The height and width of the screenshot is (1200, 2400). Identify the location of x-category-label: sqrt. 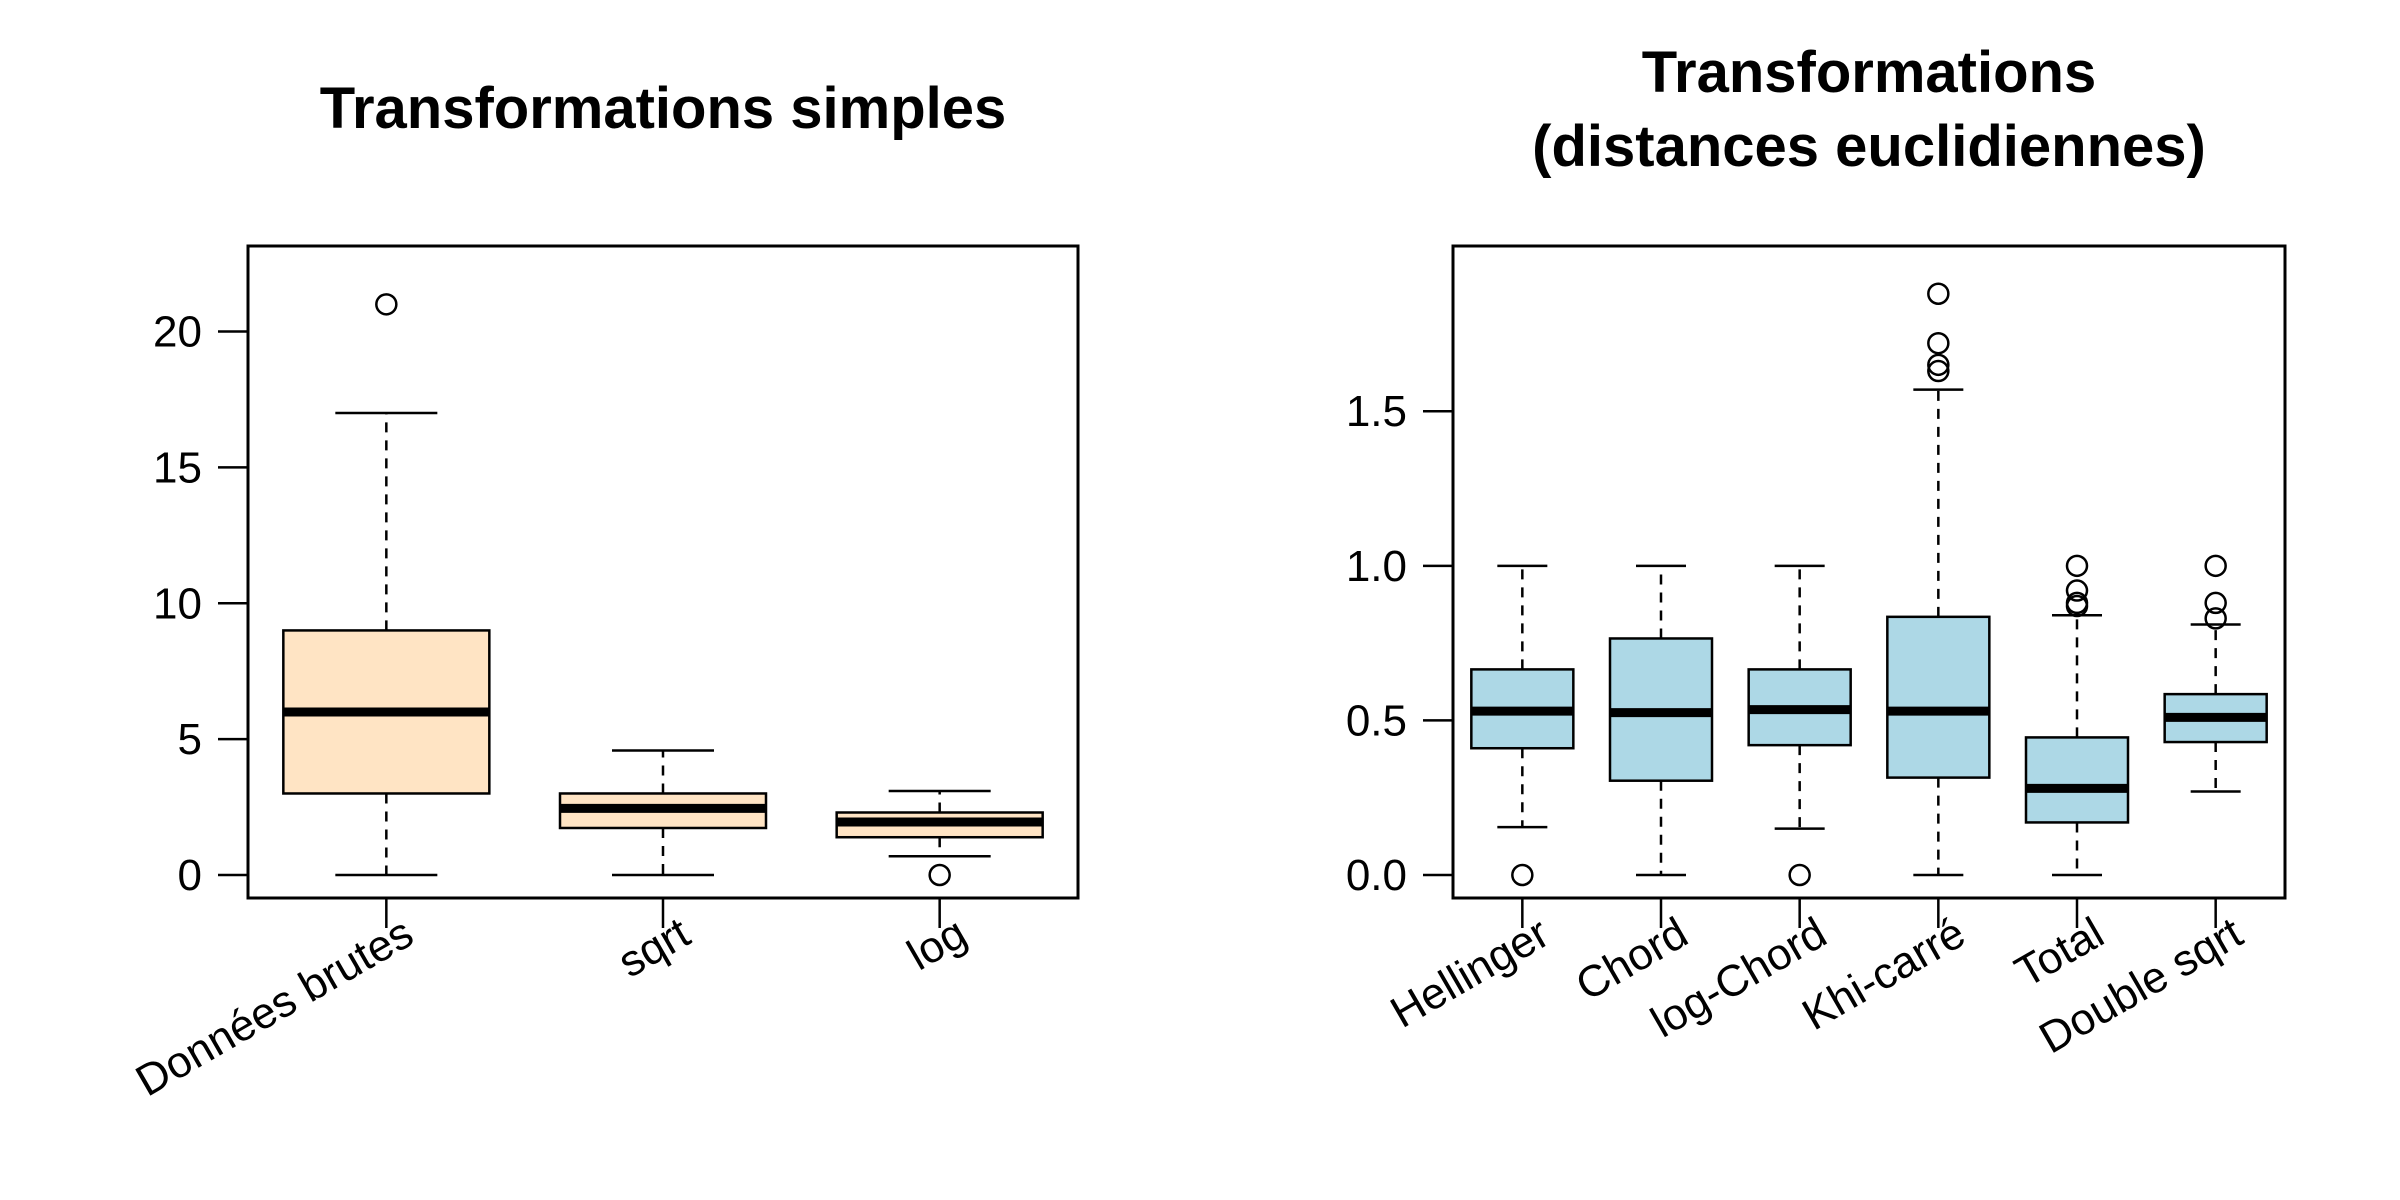
(654, 947).